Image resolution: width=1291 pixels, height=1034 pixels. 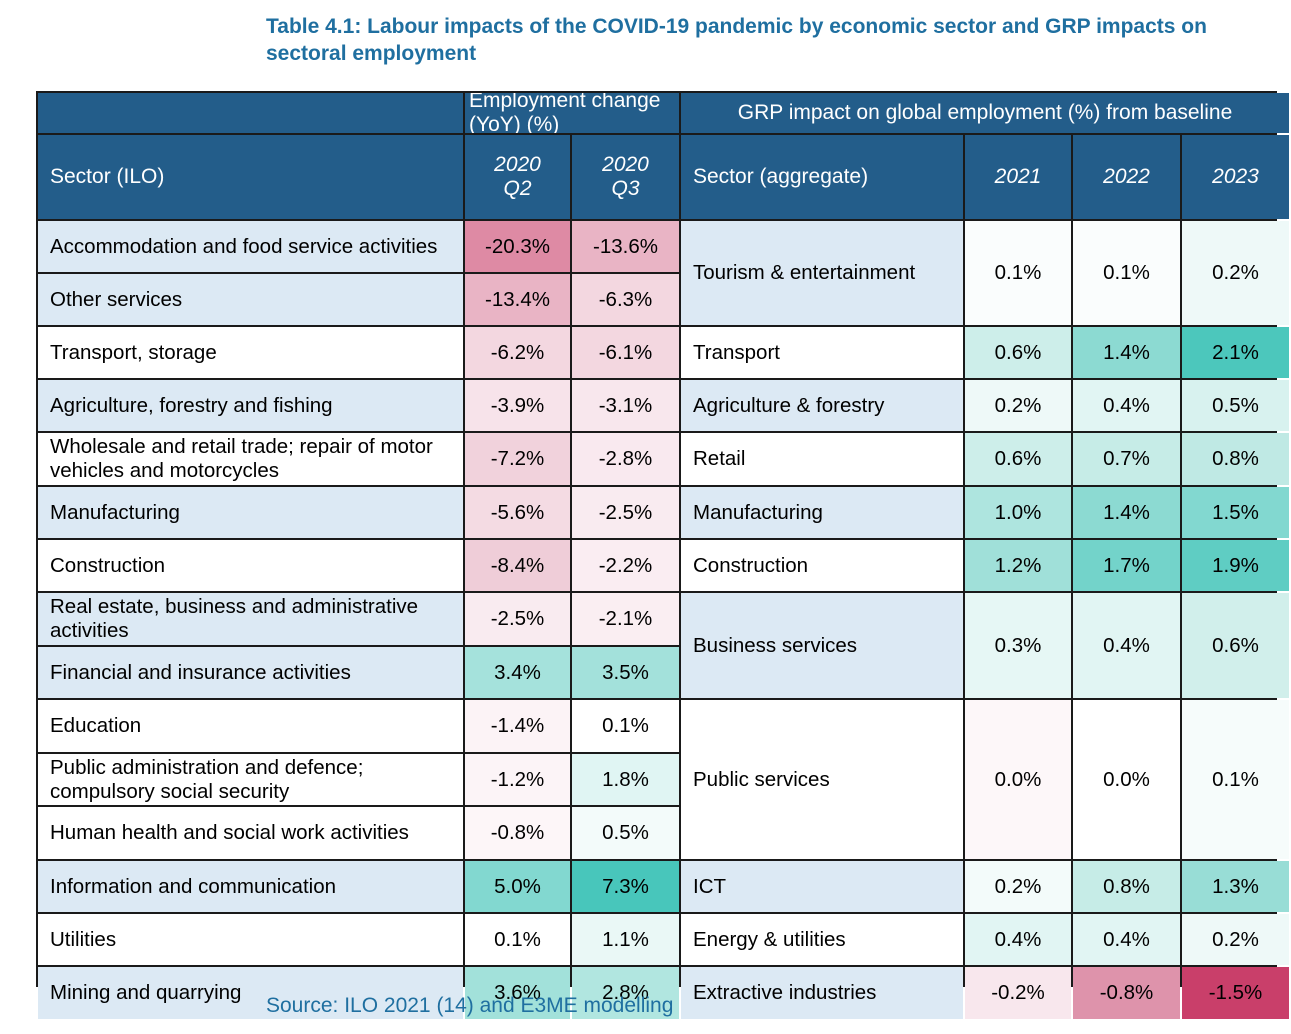 I want to click on y2021-value-cell: 0.0%, so click(x=1018, y=779).